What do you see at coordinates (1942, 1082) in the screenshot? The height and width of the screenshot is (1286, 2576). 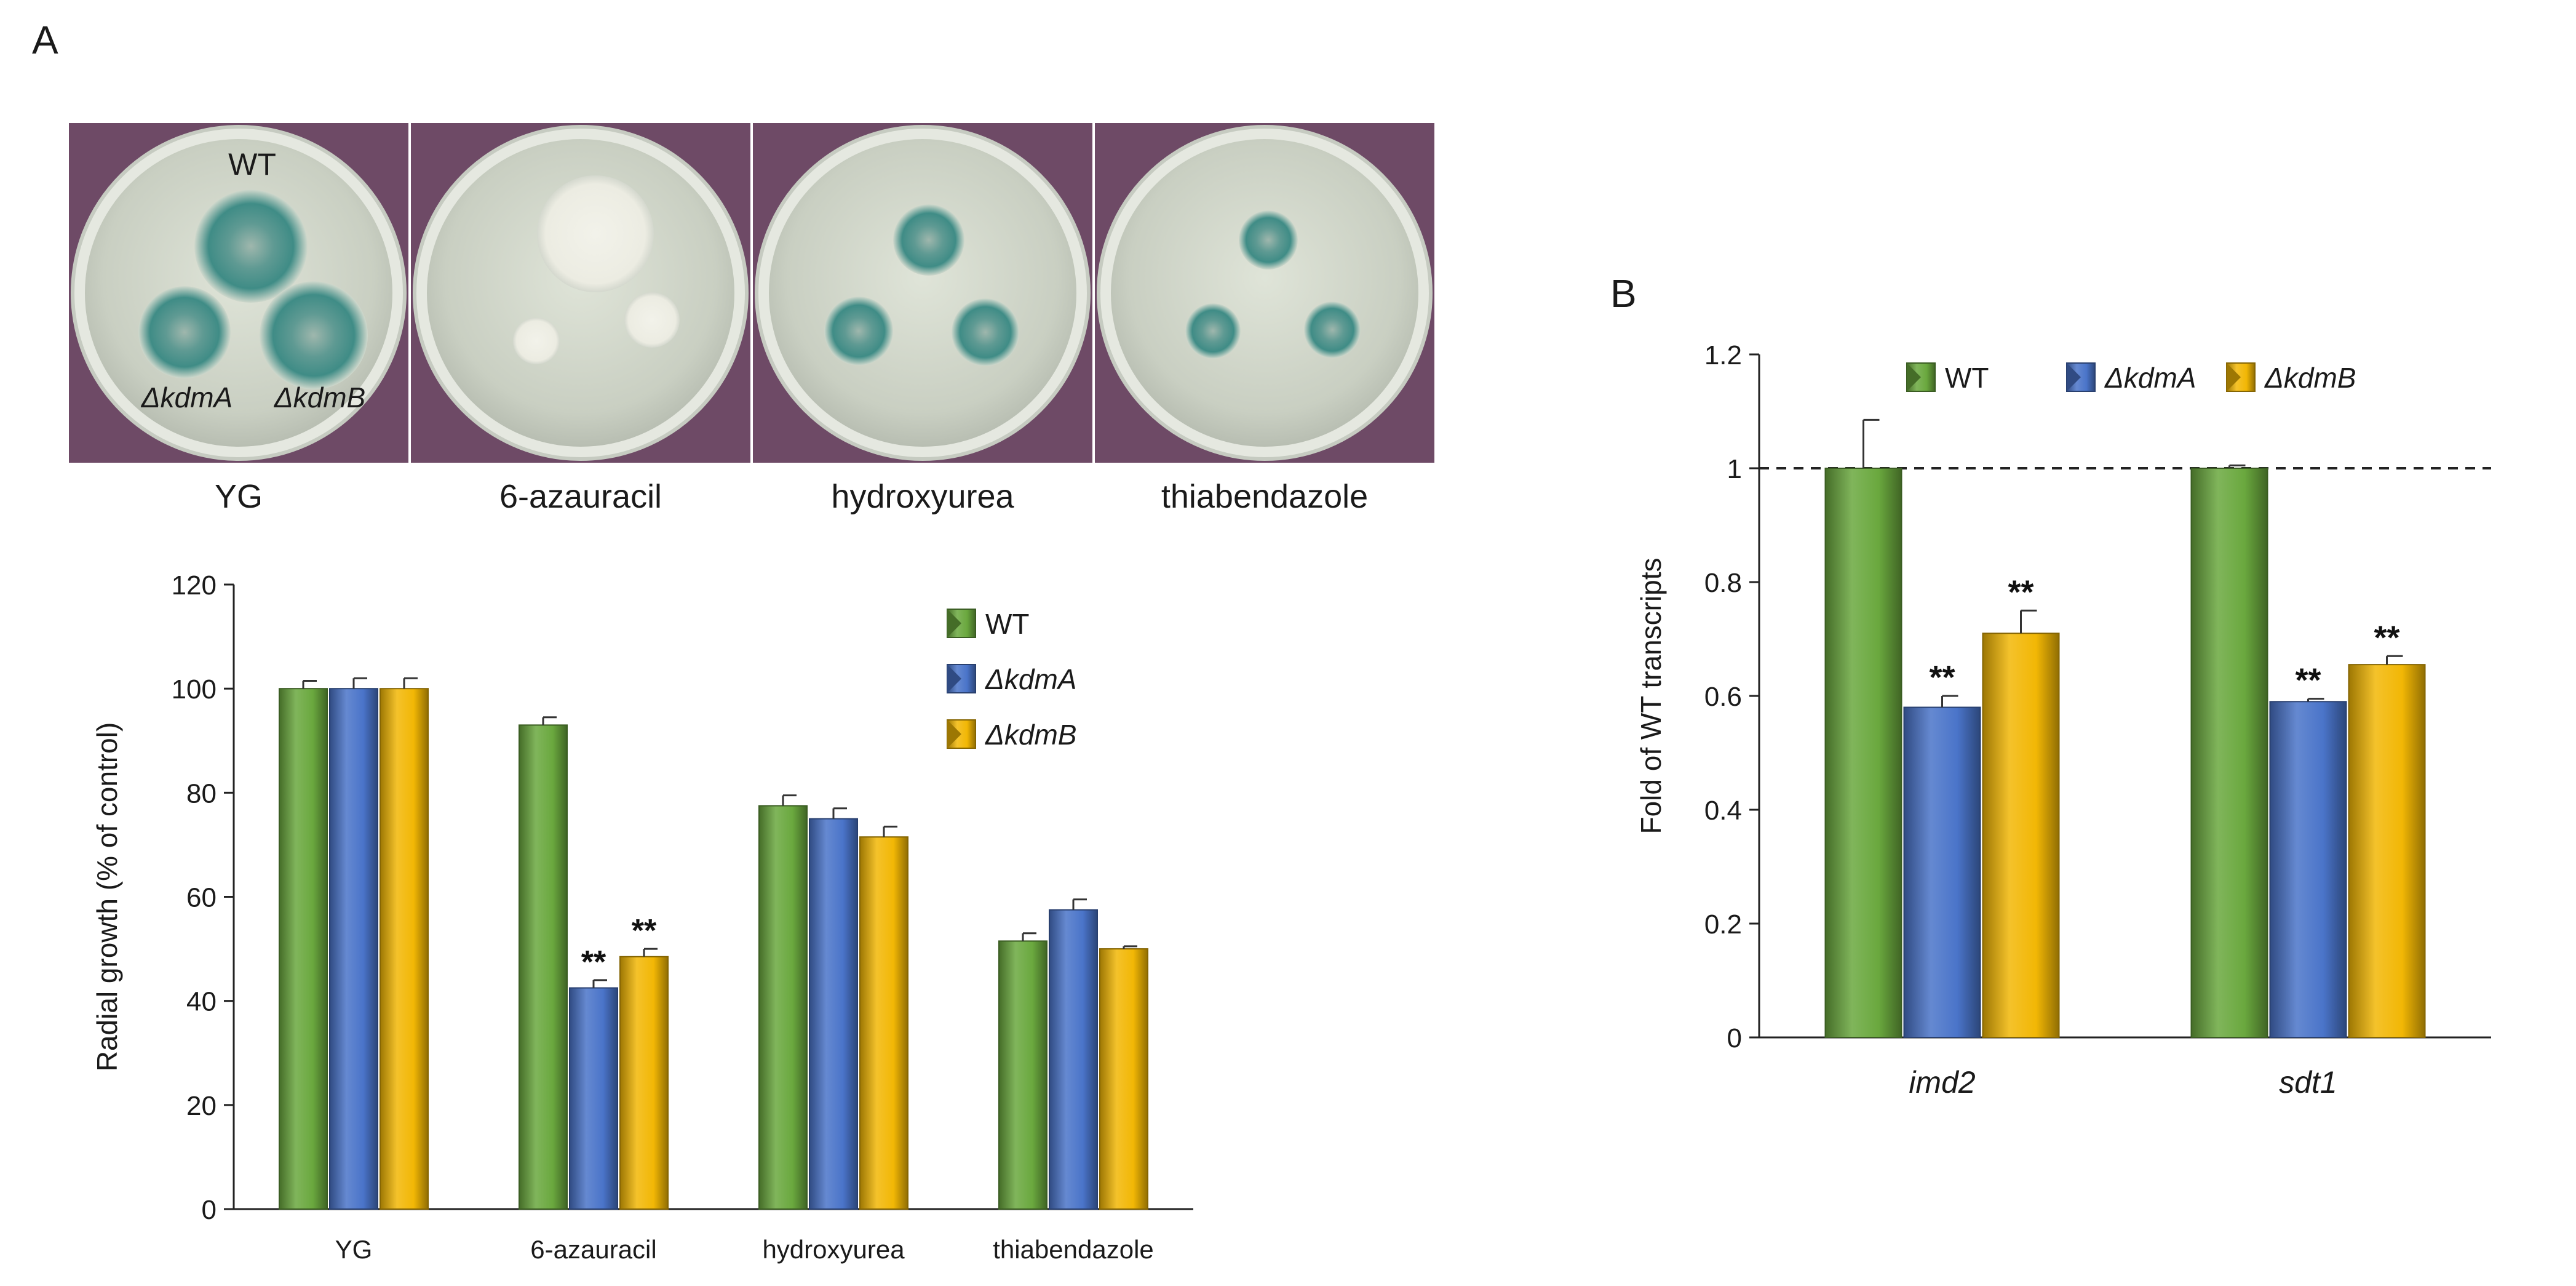 I see `x-tick-label-imd2: imd2` at bounding box center [1942, 1082].